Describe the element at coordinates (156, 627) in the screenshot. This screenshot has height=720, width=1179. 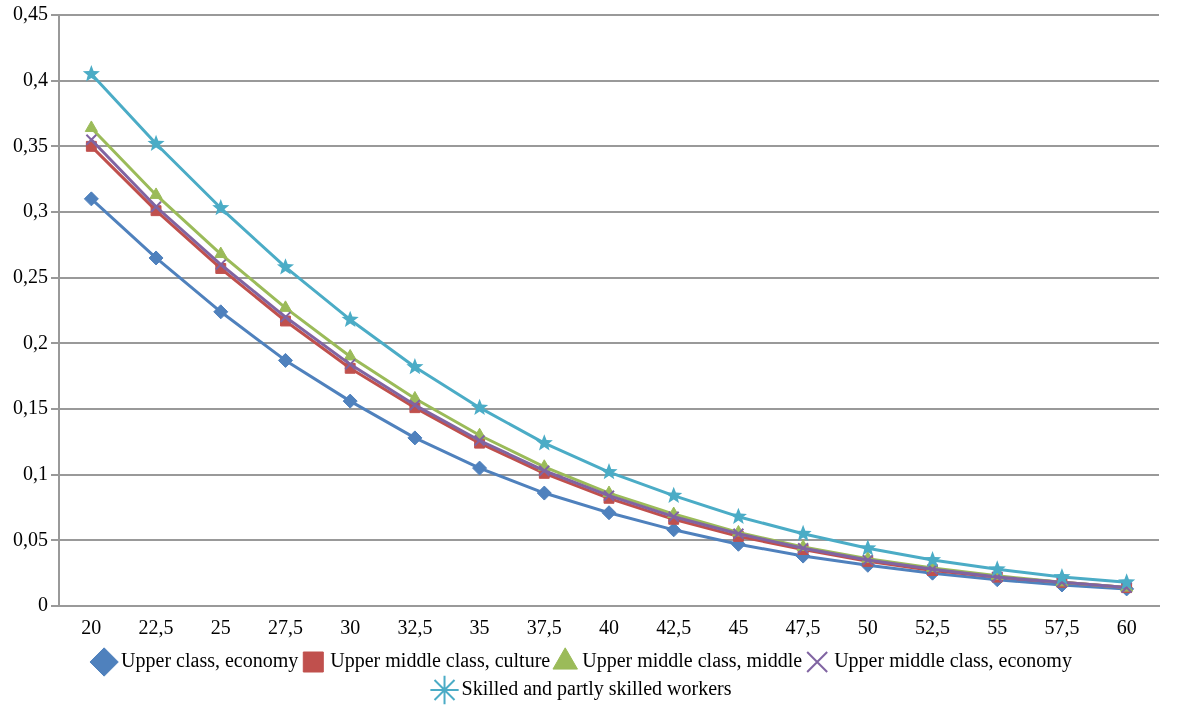
I see `x-tick-label: 22,5` at that location.